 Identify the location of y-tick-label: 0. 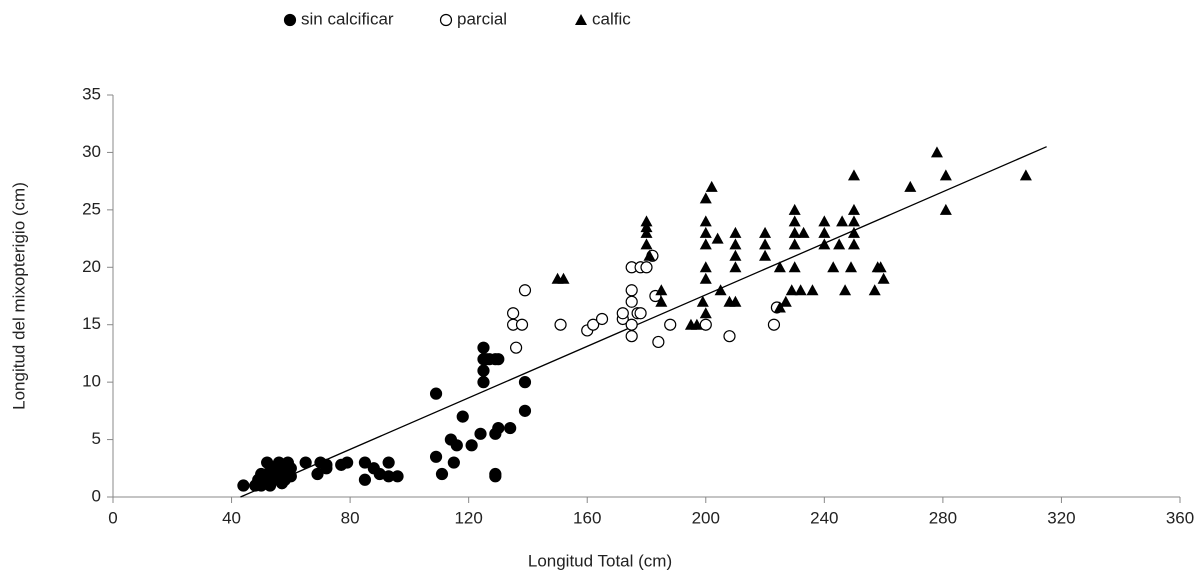
(96, 495).